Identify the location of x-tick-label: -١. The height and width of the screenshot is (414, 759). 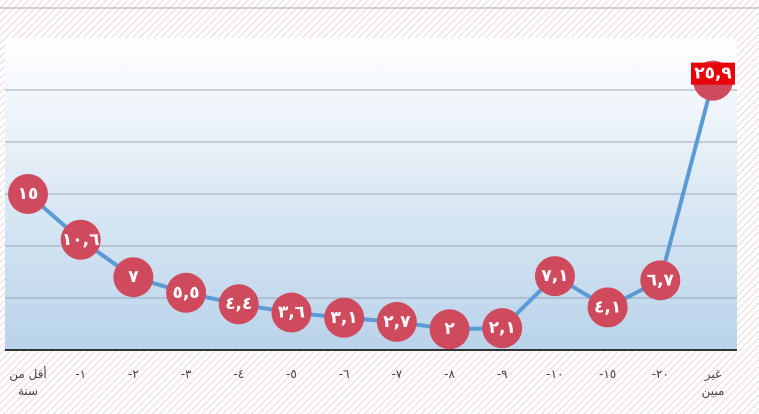
(80, 374).